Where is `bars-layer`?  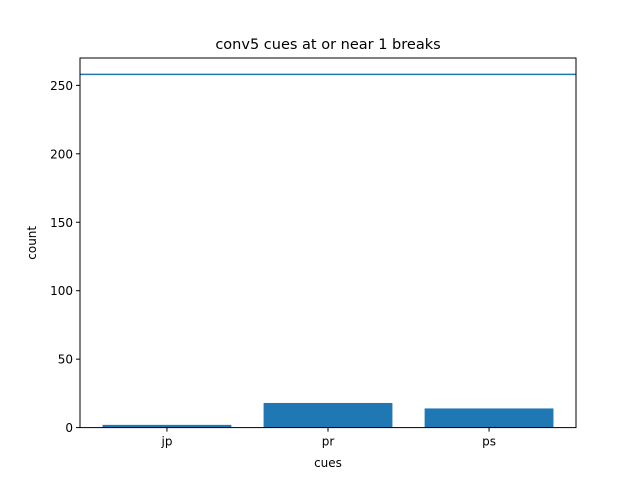 bars-layer is located at coordinates (328, 415).